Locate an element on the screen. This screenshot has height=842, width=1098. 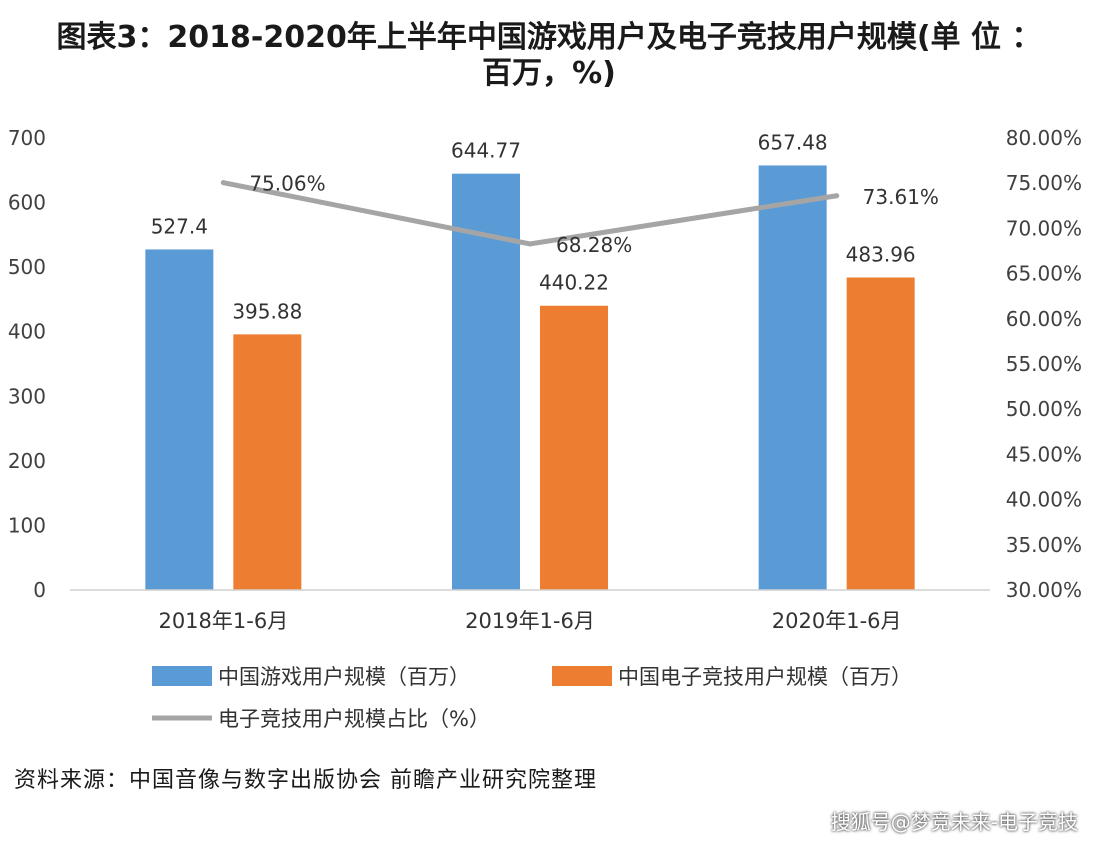
brand-watermark: 搜狐号@梦竞未来-电子竞技 is located at coordinates (954, 822).